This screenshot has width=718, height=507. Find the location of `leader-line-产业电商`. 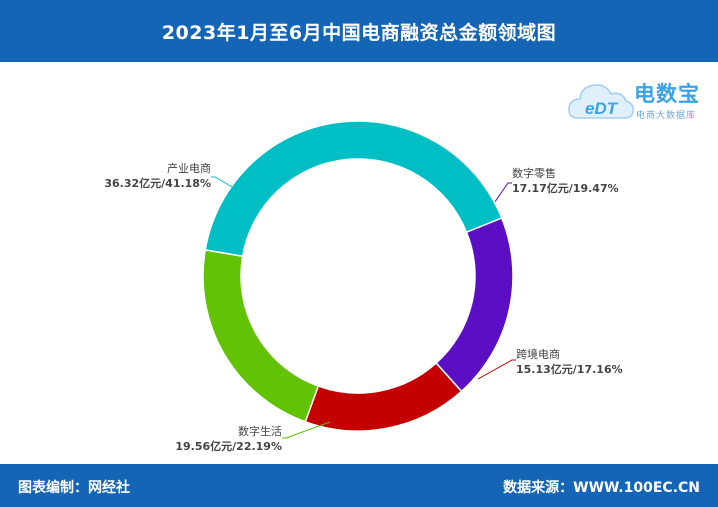

leader-line-产业电商 is located at coordinates (225, 184).